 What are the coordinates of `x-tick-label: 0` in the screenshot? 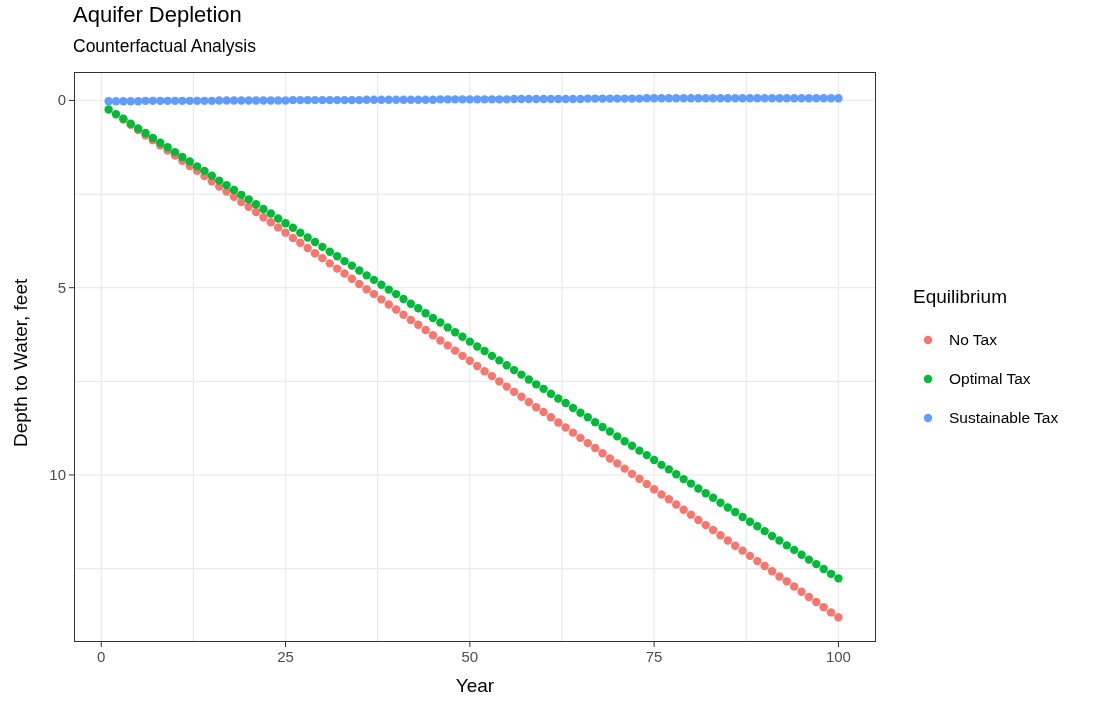 It's located at (101, 656).